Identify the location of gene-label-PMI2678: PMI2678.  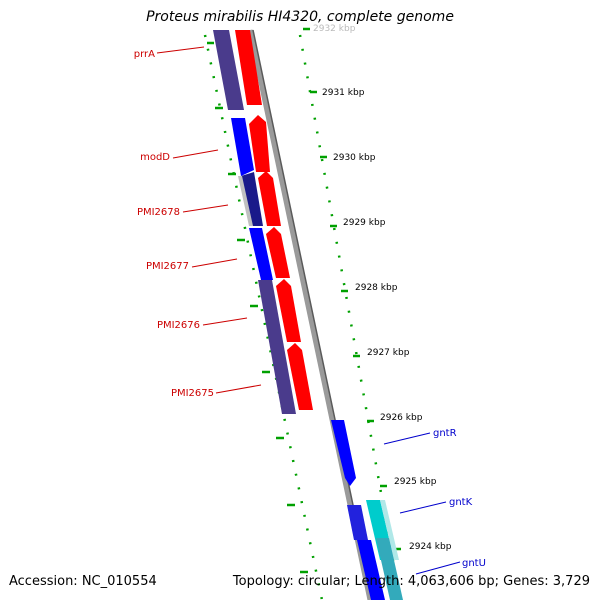
(158, 212).